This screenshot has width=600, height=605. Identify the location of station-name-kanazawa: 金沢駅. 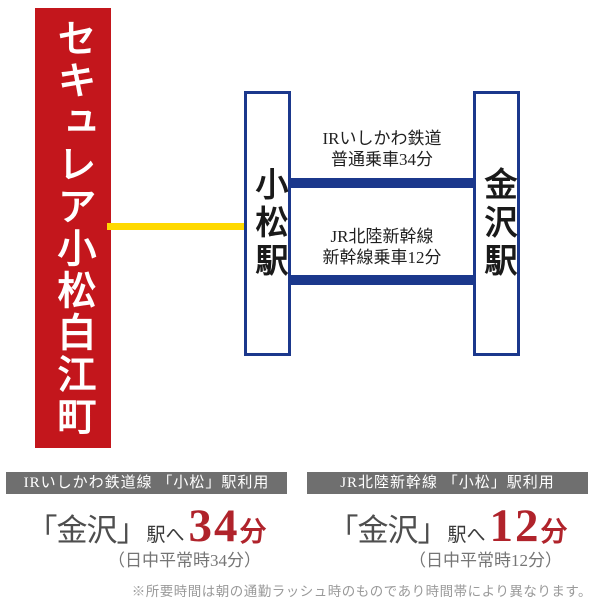
(497, 223).